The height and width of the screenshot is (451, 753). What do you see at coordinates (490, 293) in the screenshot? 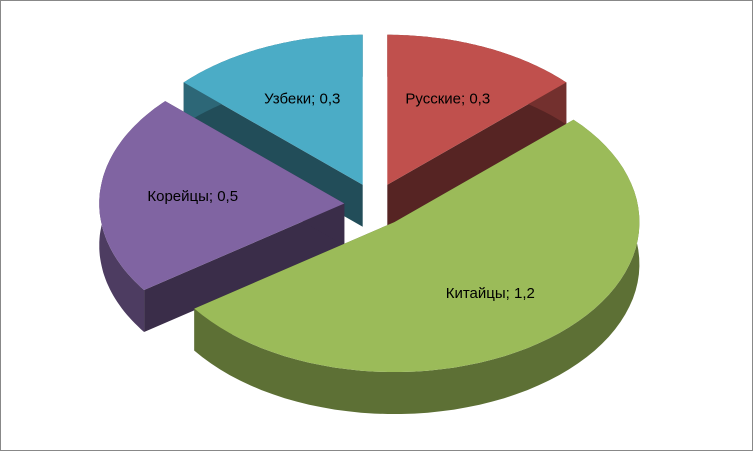
I see `data-label: Китайцы; 1,2` at bounding box center [490, 293].